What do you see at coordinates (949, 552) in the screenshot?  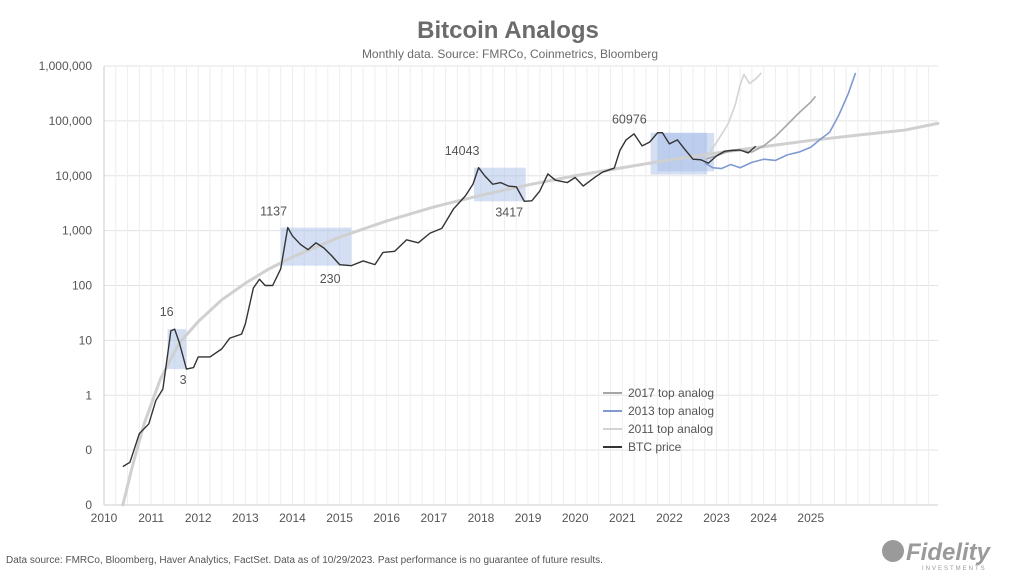 I see `logo-text: Fidelity` at bounding box center [949, 552].